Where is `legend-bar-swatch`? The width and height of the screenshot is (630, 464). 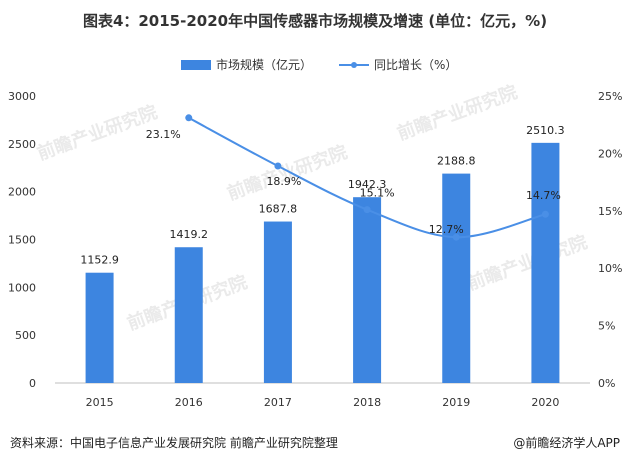 legend-bar-swatch is located at coordinates (196, 65).